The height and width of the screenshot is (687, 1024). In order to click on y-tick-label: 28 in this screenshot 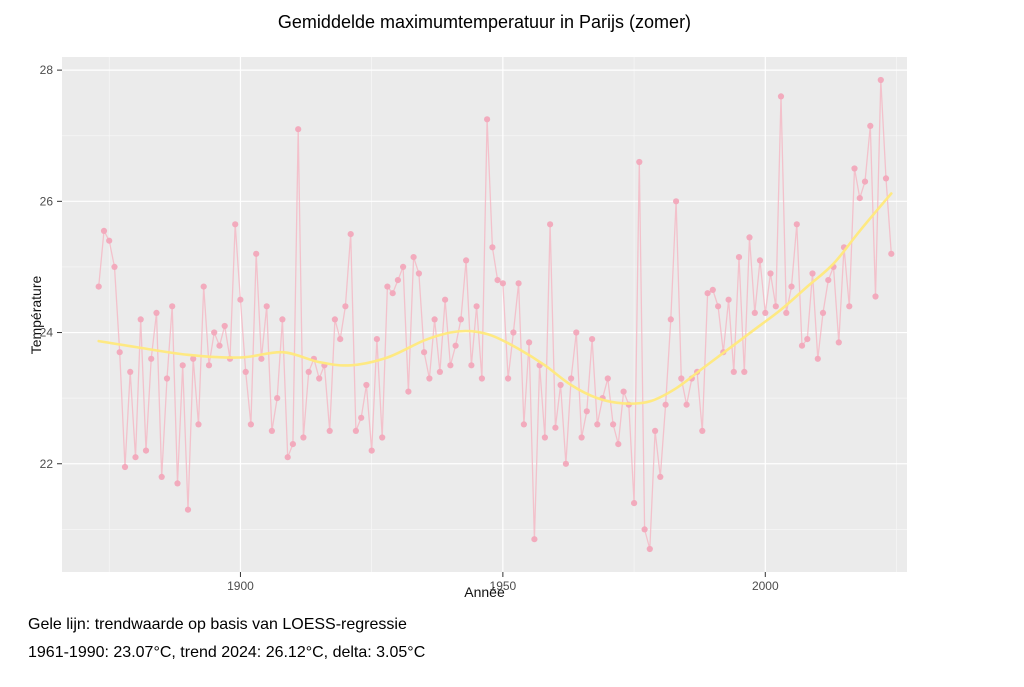, I will do `click(47, 70)`.